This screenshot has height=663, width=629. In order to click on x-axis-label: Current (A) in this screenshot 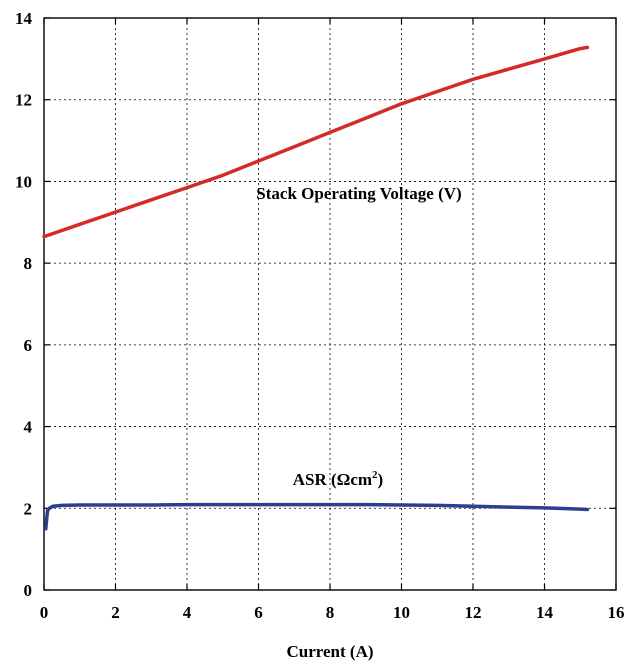, I will do `click(329, 651)`.